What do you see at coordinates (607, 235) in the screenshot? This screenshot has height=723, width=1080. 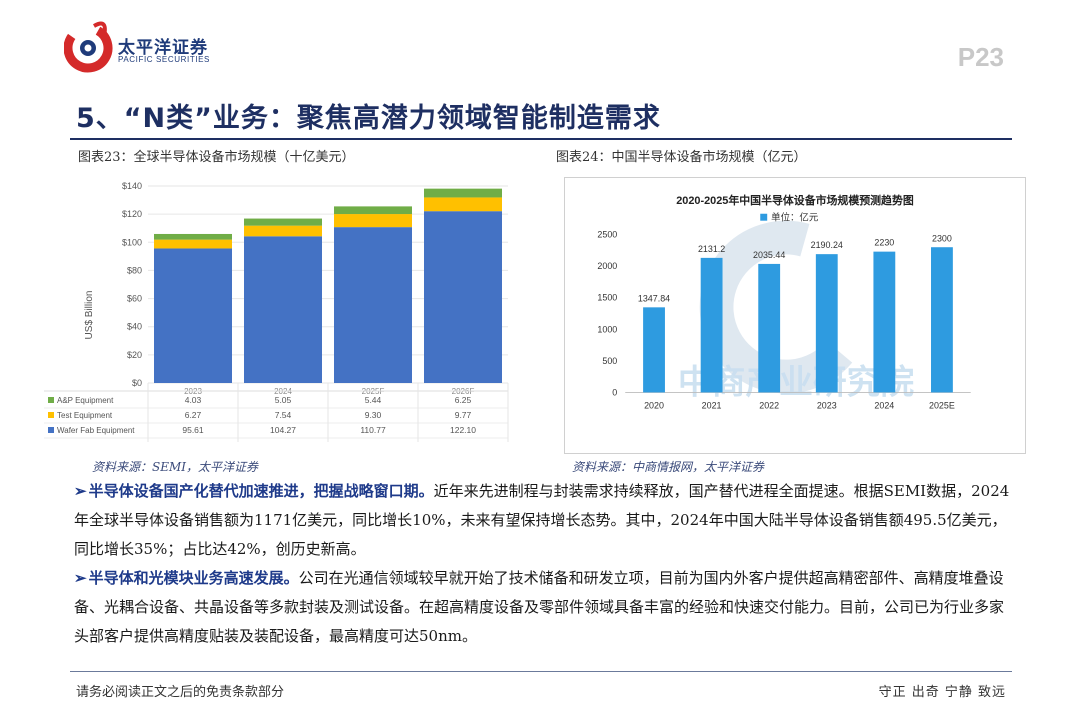 I see `y-tick-label: 2500` at bounding box center [607, 235].